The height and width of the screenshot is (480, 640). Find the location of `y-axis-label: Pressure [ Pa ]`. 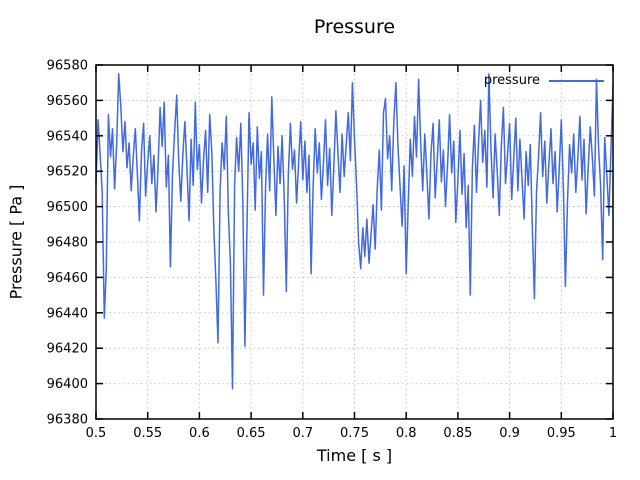

y-axis-label: Pressure [ Pa ] is located at coordinates (16, 242).